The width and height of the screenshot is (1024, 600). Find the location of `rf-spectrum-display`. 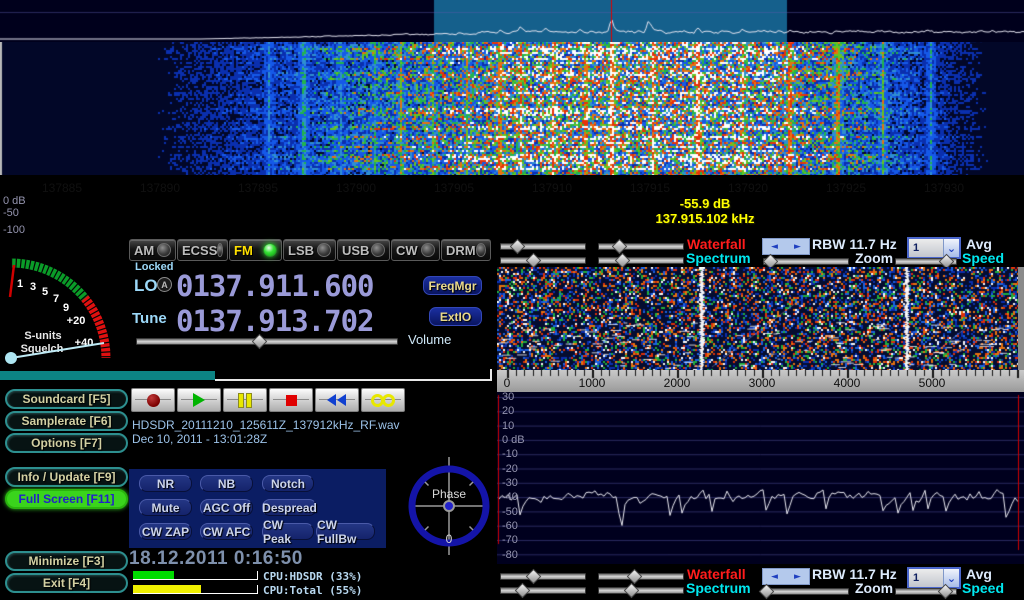

rf-spectrum-display is located at coordinates (512, 21).